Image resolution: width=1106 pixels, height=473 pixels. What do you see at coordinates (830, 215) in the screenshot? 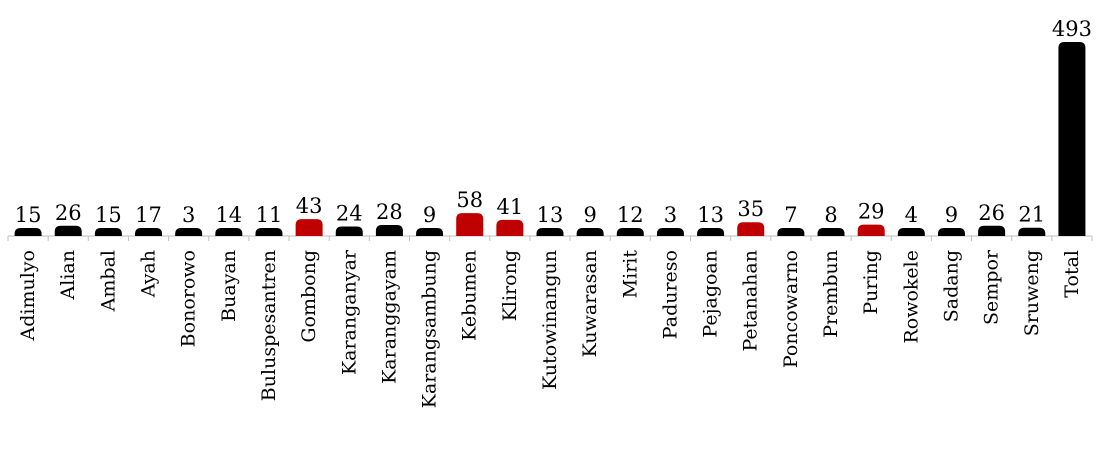
I see `value-label-prembun: 8` at bounding box center [830, 215].